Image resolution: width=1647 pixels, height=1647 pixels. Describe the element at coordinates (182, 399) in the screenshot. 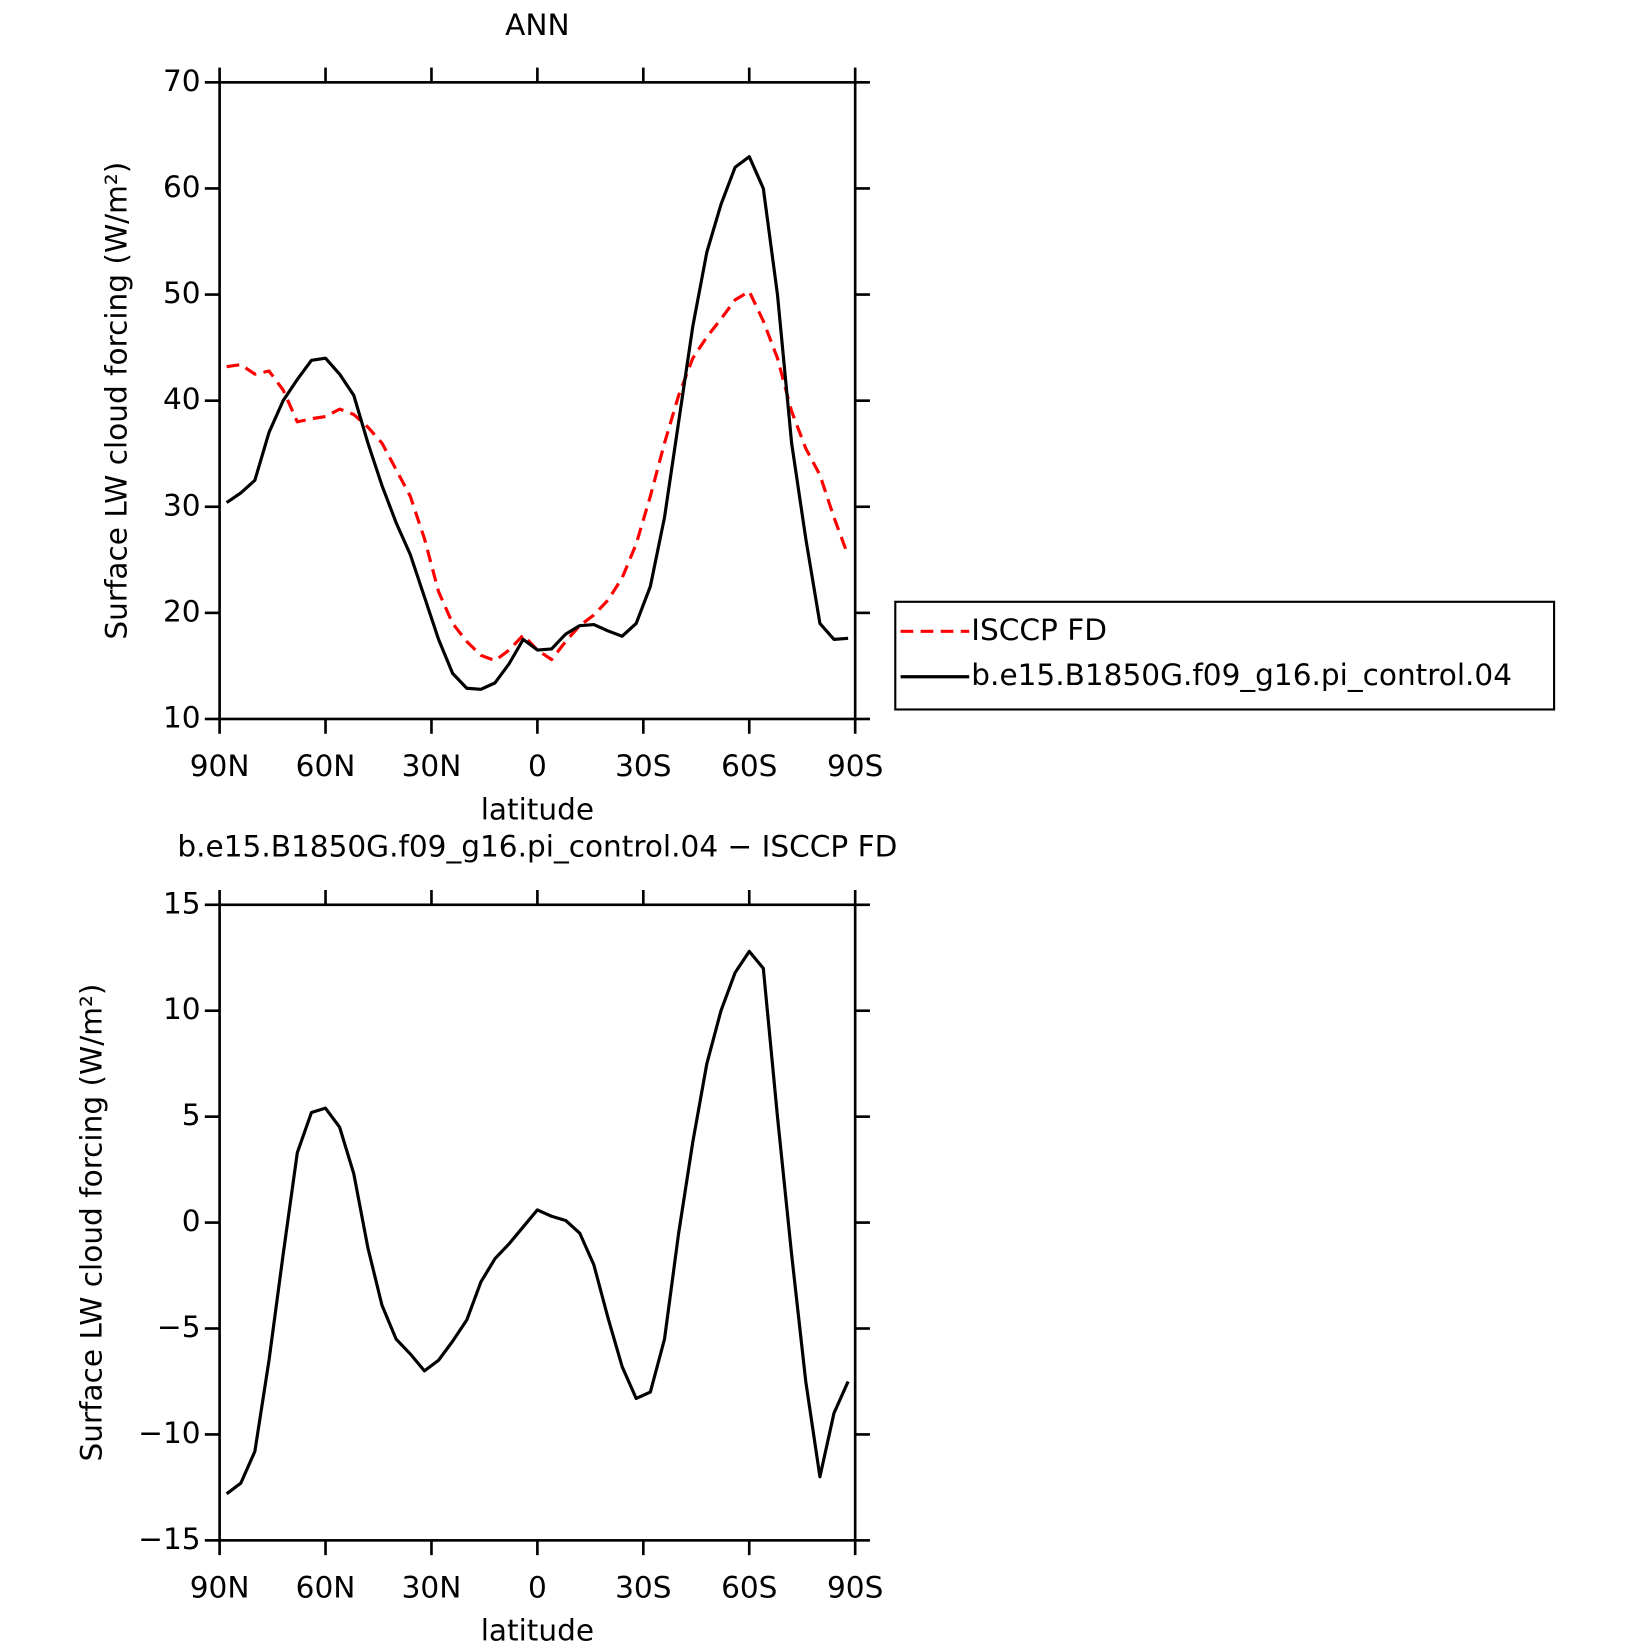

I see `y-tick-label: 40` at that location.